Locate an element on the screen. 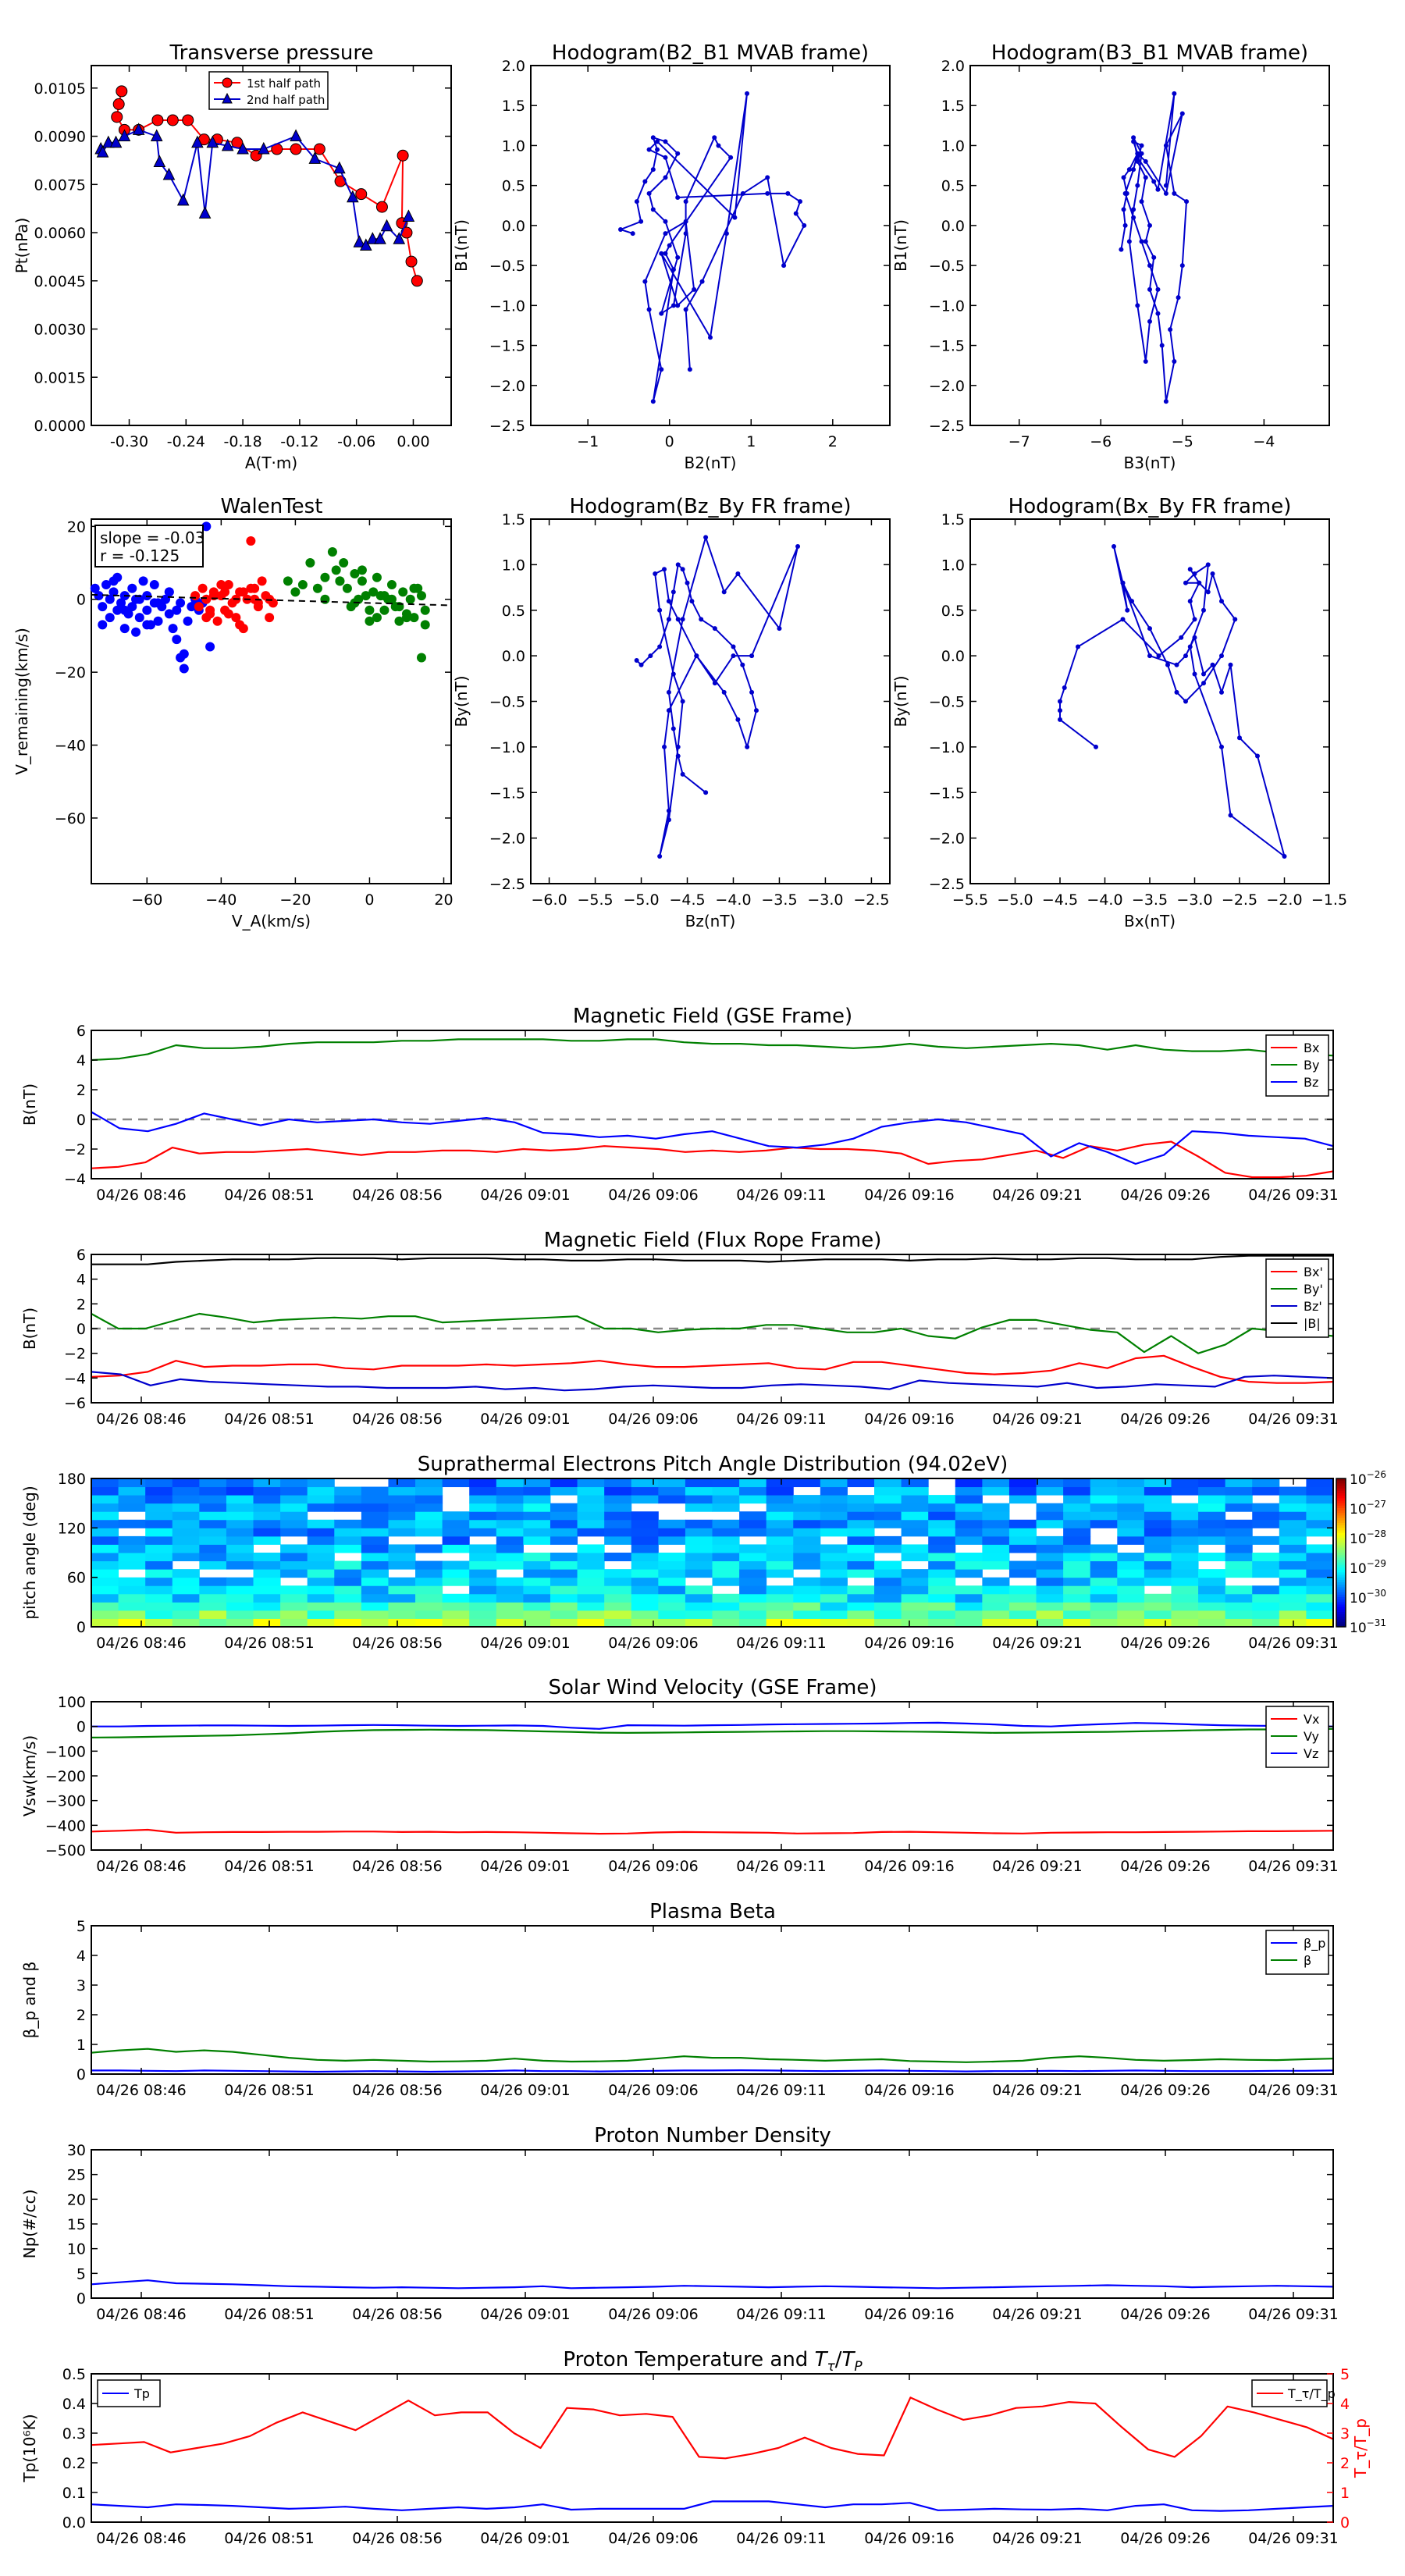 This screenshot has height=2576, width=1405. hxy-ytick-label: −0.5 is located at coordinates (947, 702).